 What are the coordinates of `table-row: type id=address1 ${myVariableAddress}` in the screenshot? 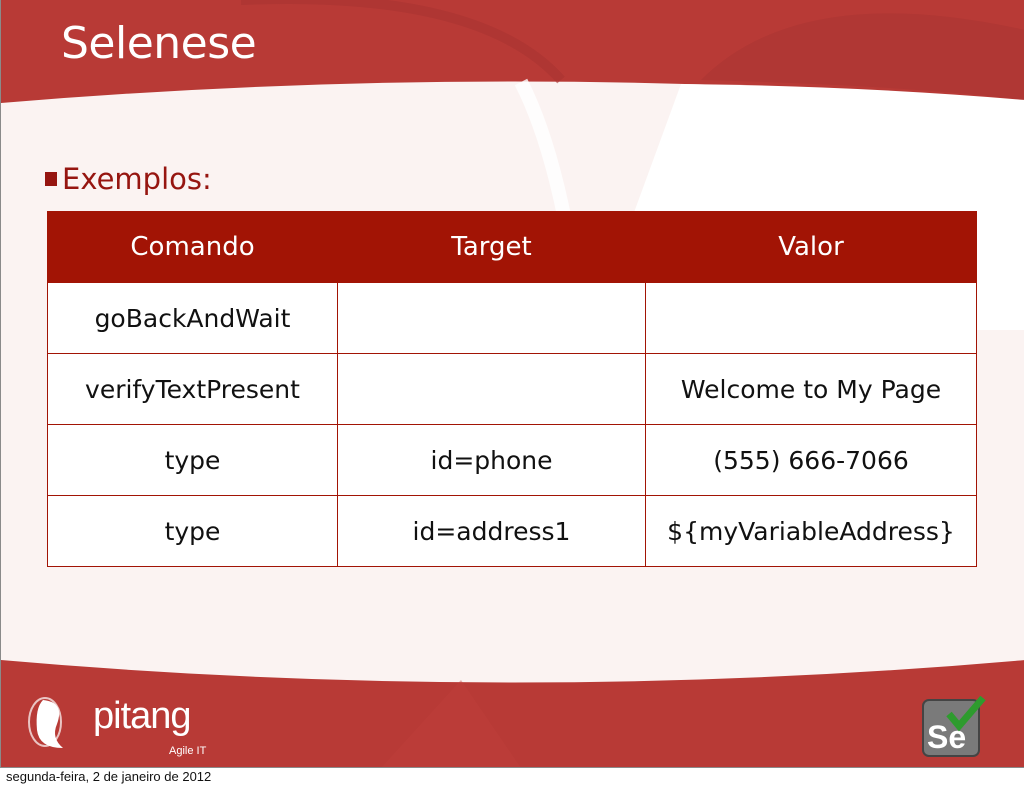 It's located at (512, 531).